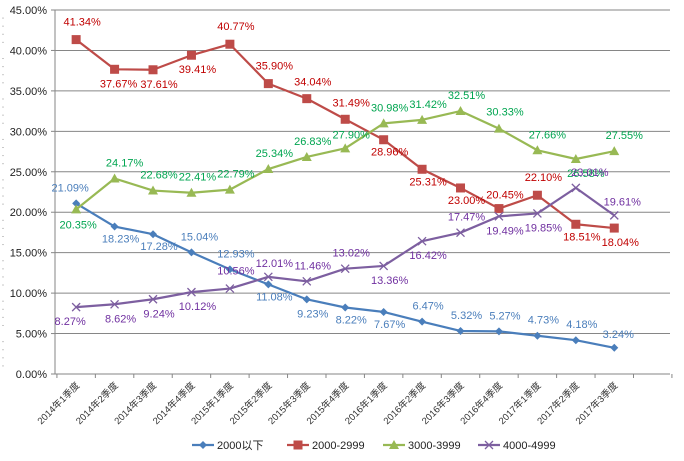  Describe the element at coordinates (198, 307) in the screenshot. I see `data-label: 10.12%` at that location.